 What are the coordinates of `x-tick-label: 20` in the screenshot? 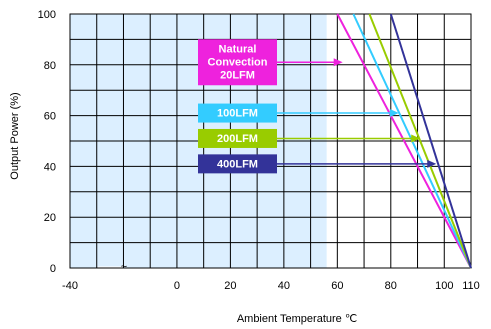 It's located at (230, 286).